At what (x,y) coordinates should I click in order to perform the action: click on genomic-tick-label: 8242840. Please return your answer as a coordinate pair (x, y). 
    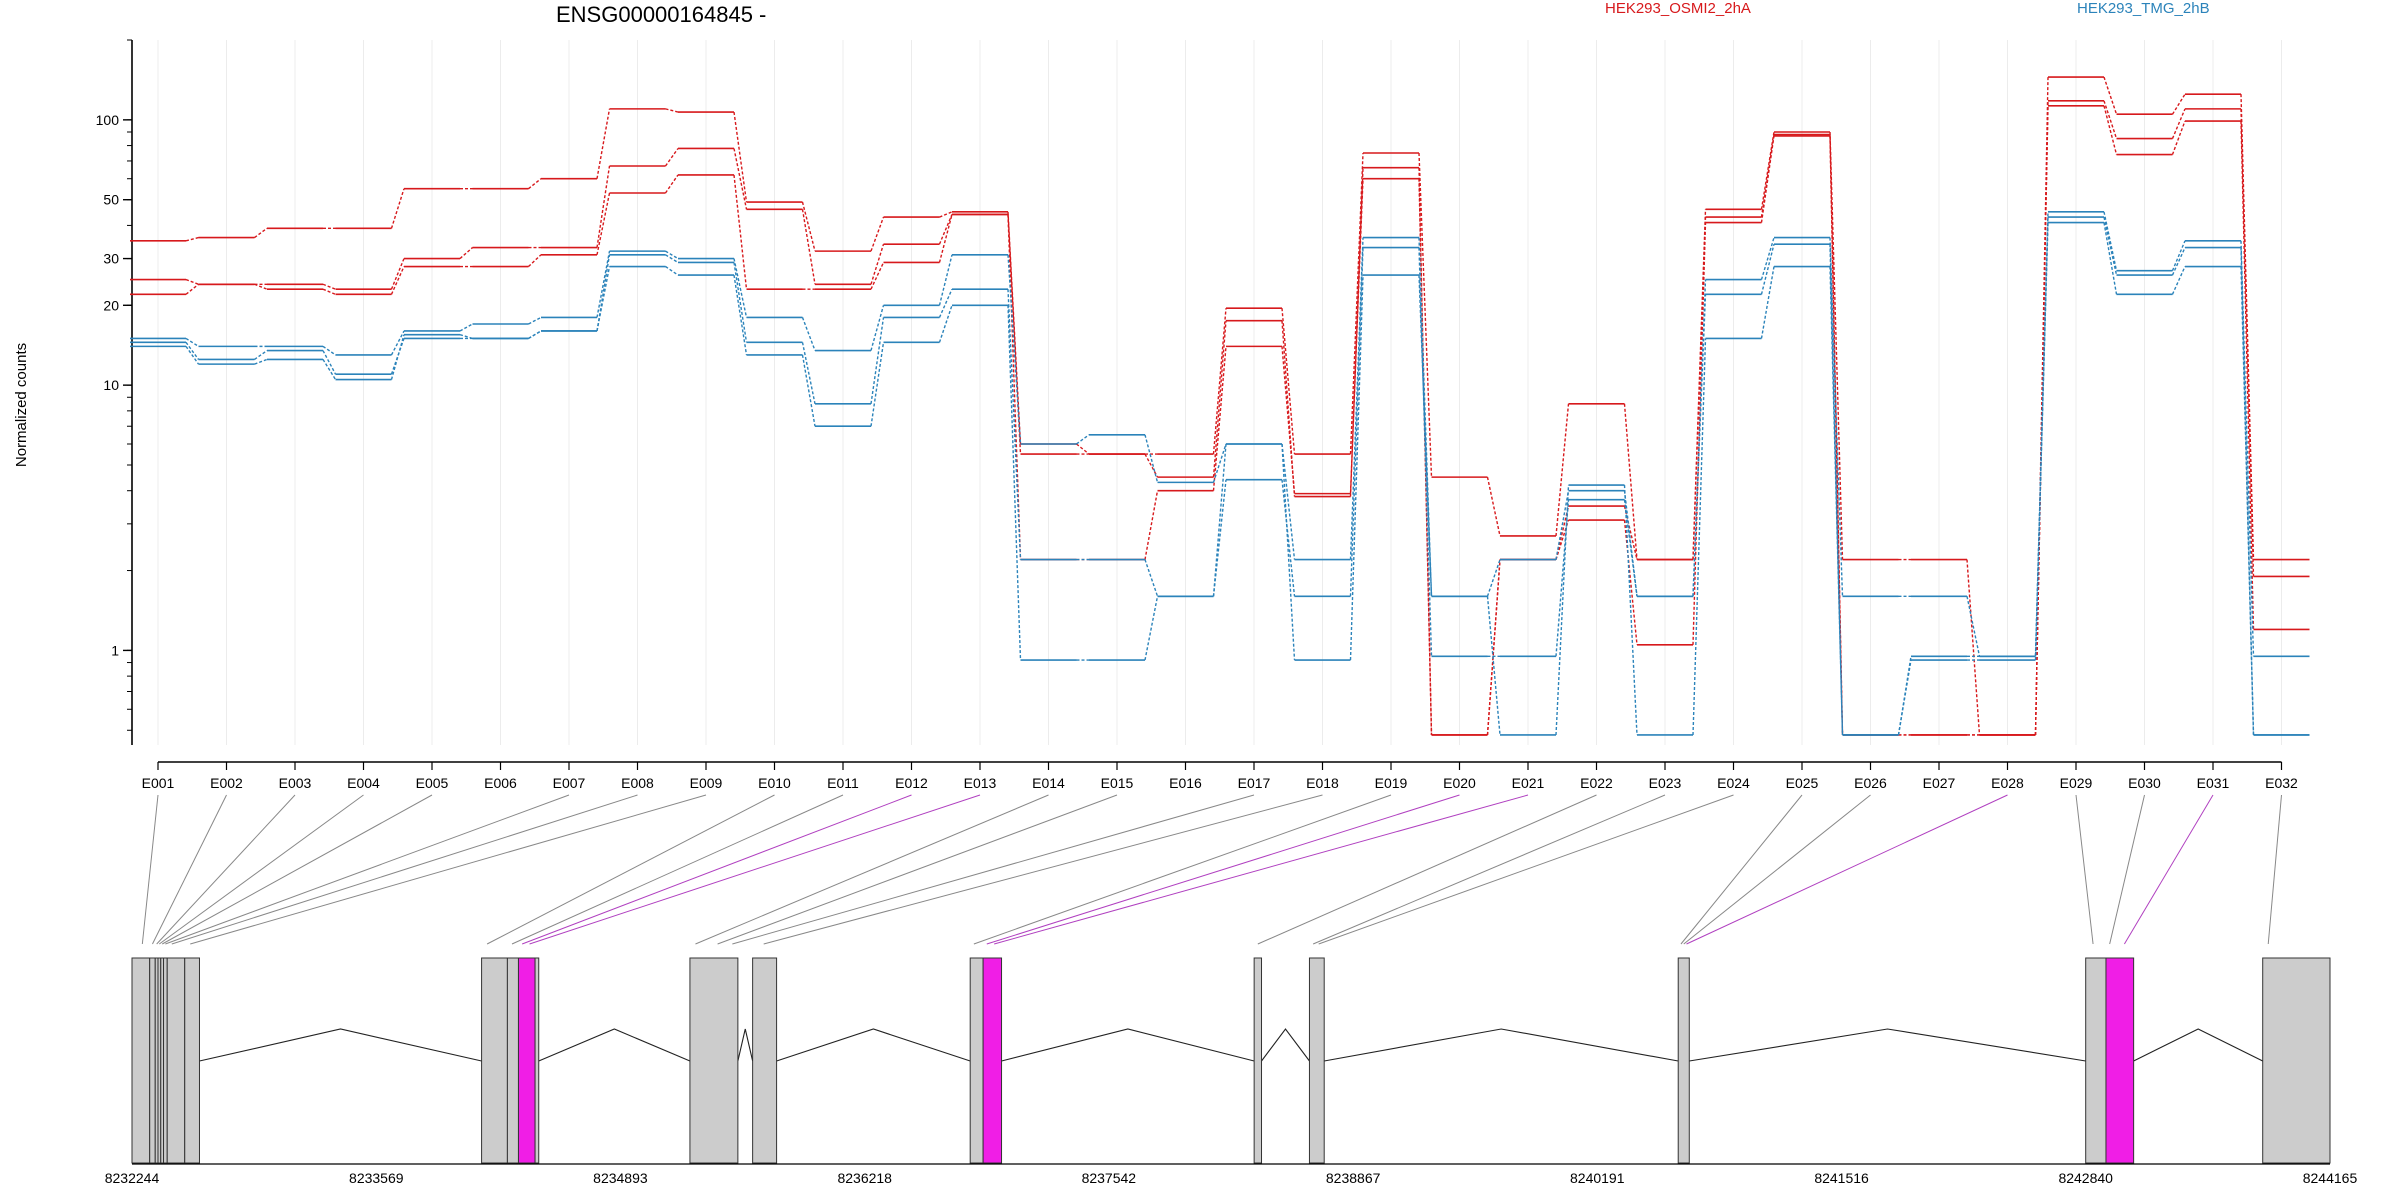
    Looking at the image, I should click on (2085, 1178).